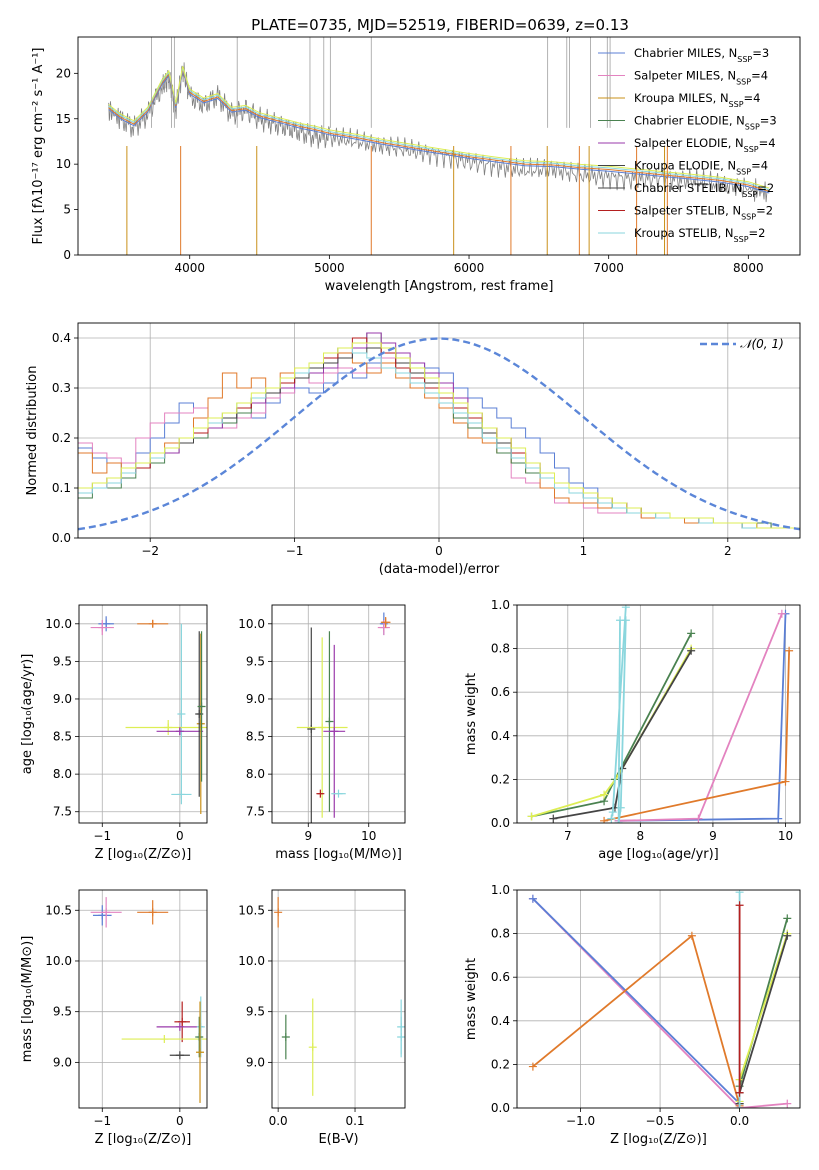 The image size is (819, 1170). I want to click on x-axis-label: E(B-V), so click(338, 1139).